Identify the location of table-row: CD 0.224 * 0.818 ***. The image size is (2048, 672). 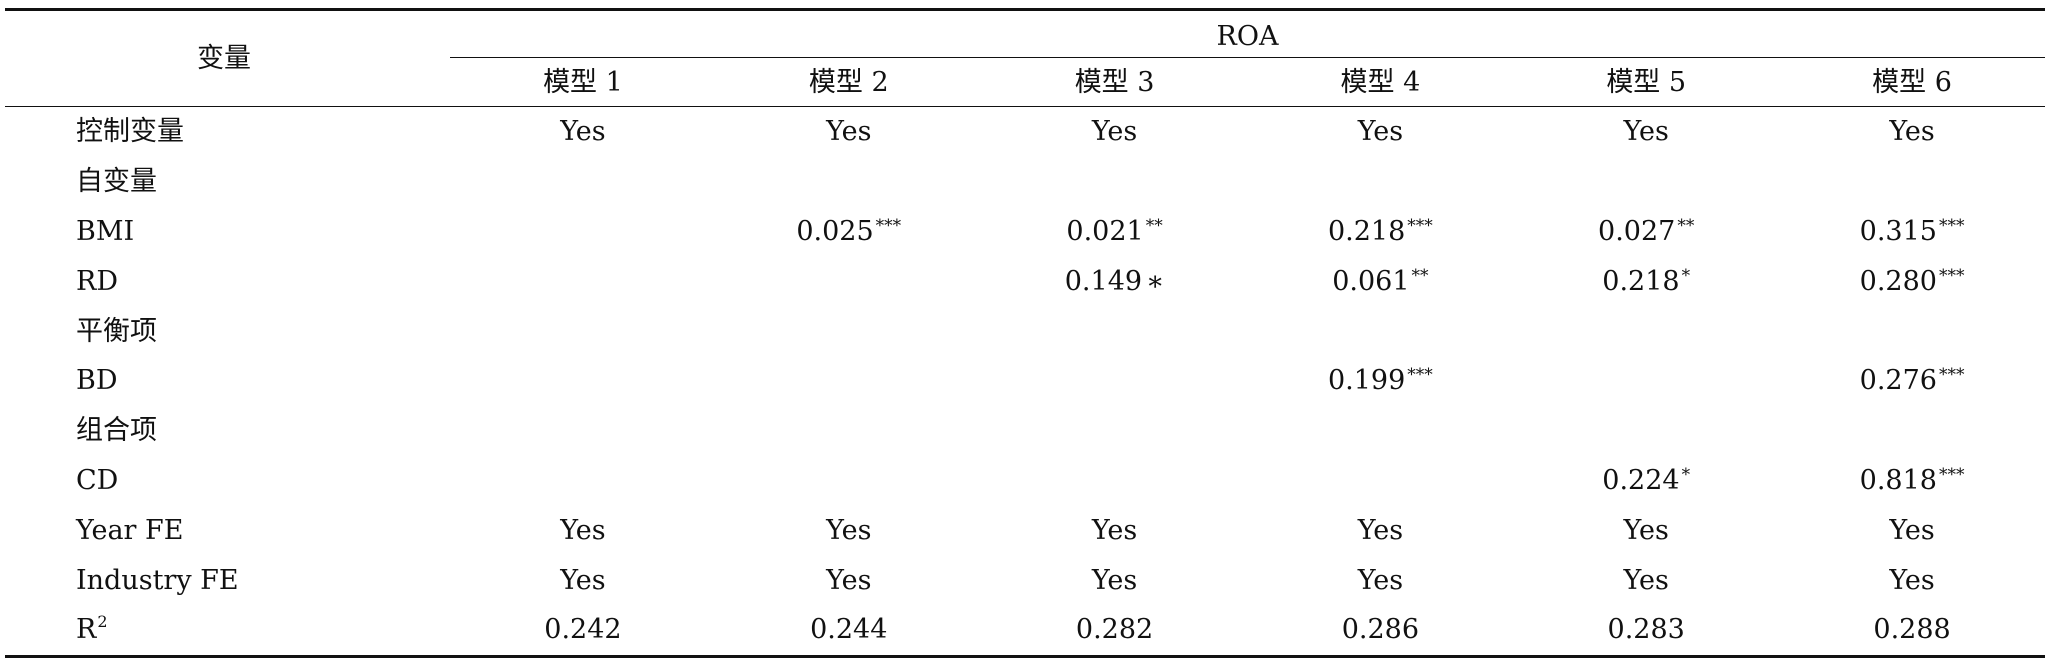
(1025, 481).